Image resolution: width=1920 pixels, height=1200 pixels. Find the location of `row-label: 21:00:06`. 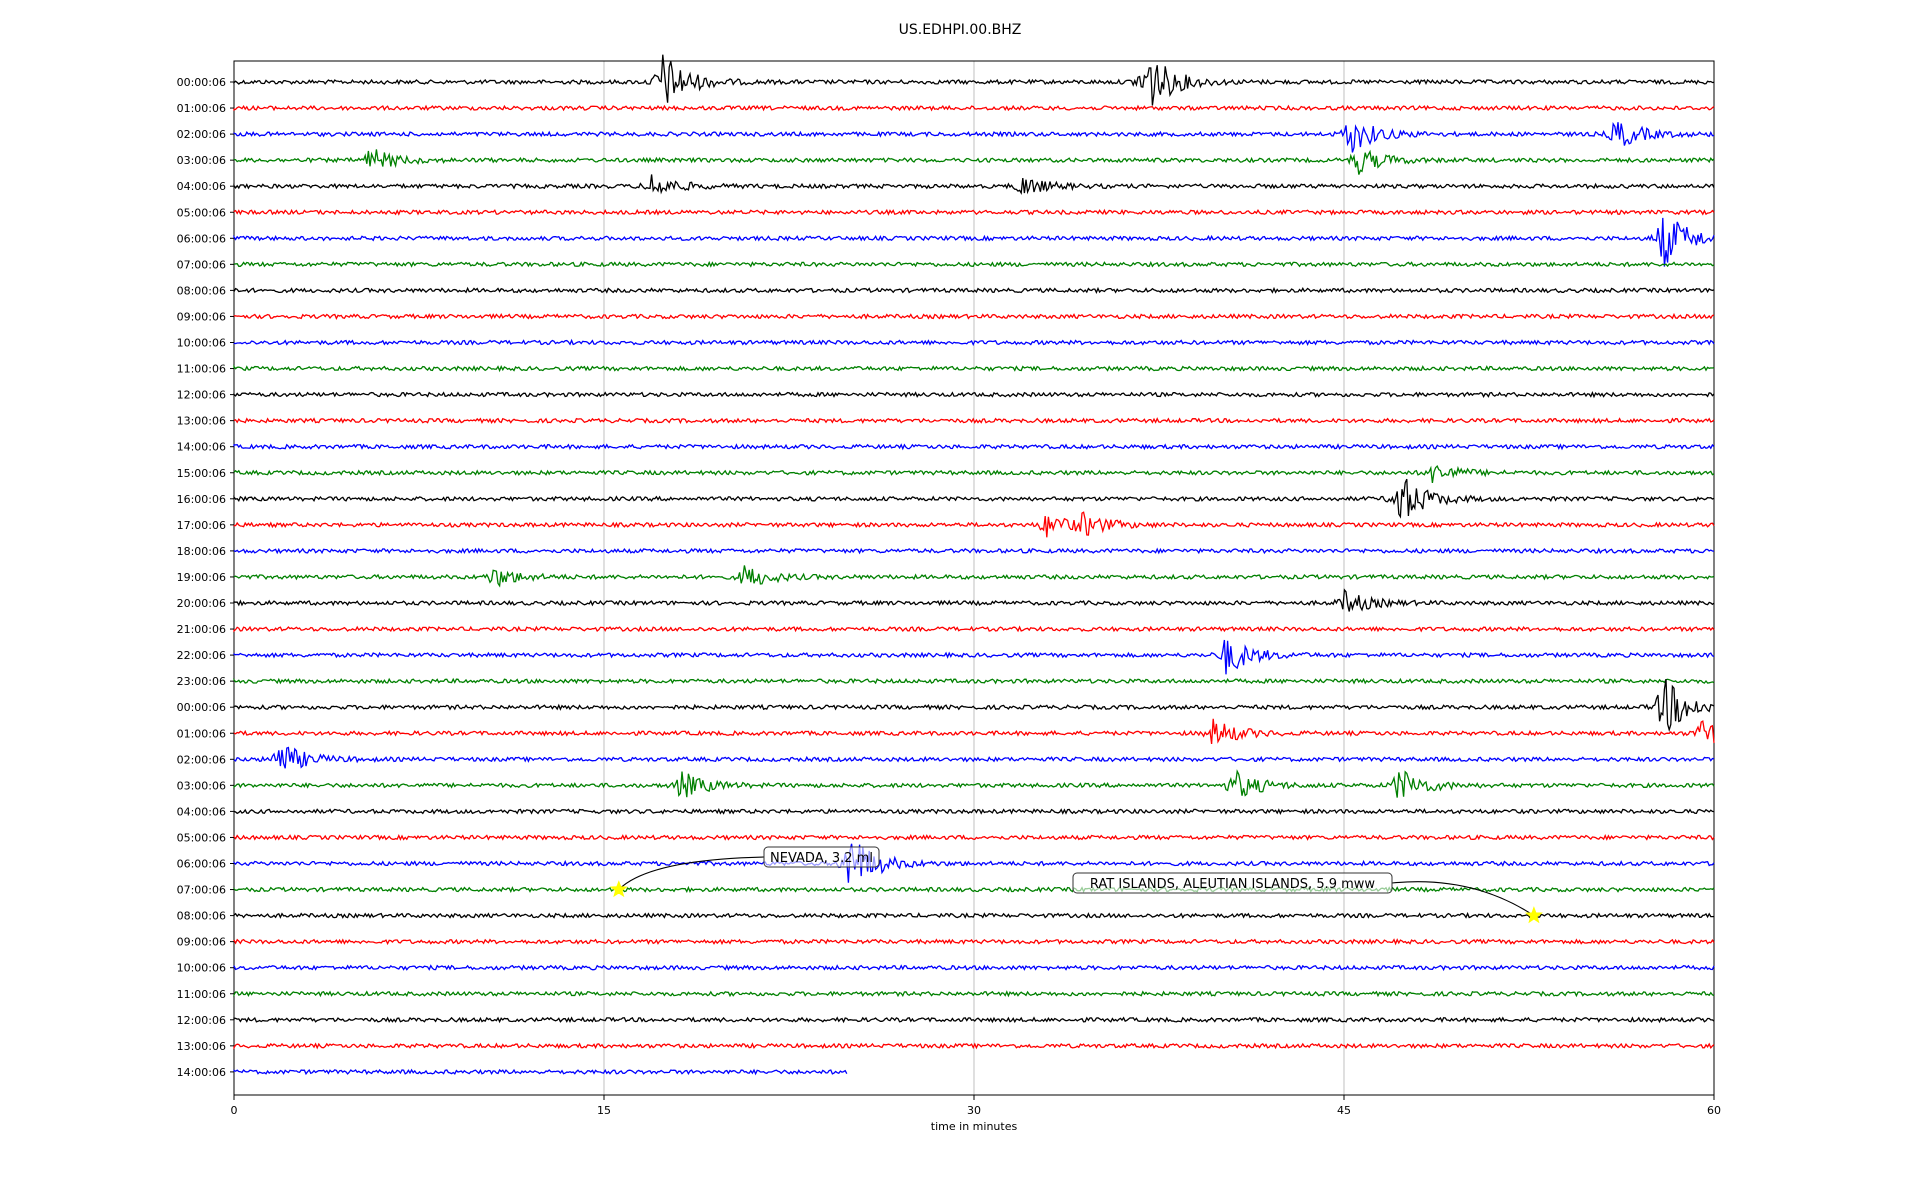

row-label: 21:00:06 is located at coordinates (201, 629).